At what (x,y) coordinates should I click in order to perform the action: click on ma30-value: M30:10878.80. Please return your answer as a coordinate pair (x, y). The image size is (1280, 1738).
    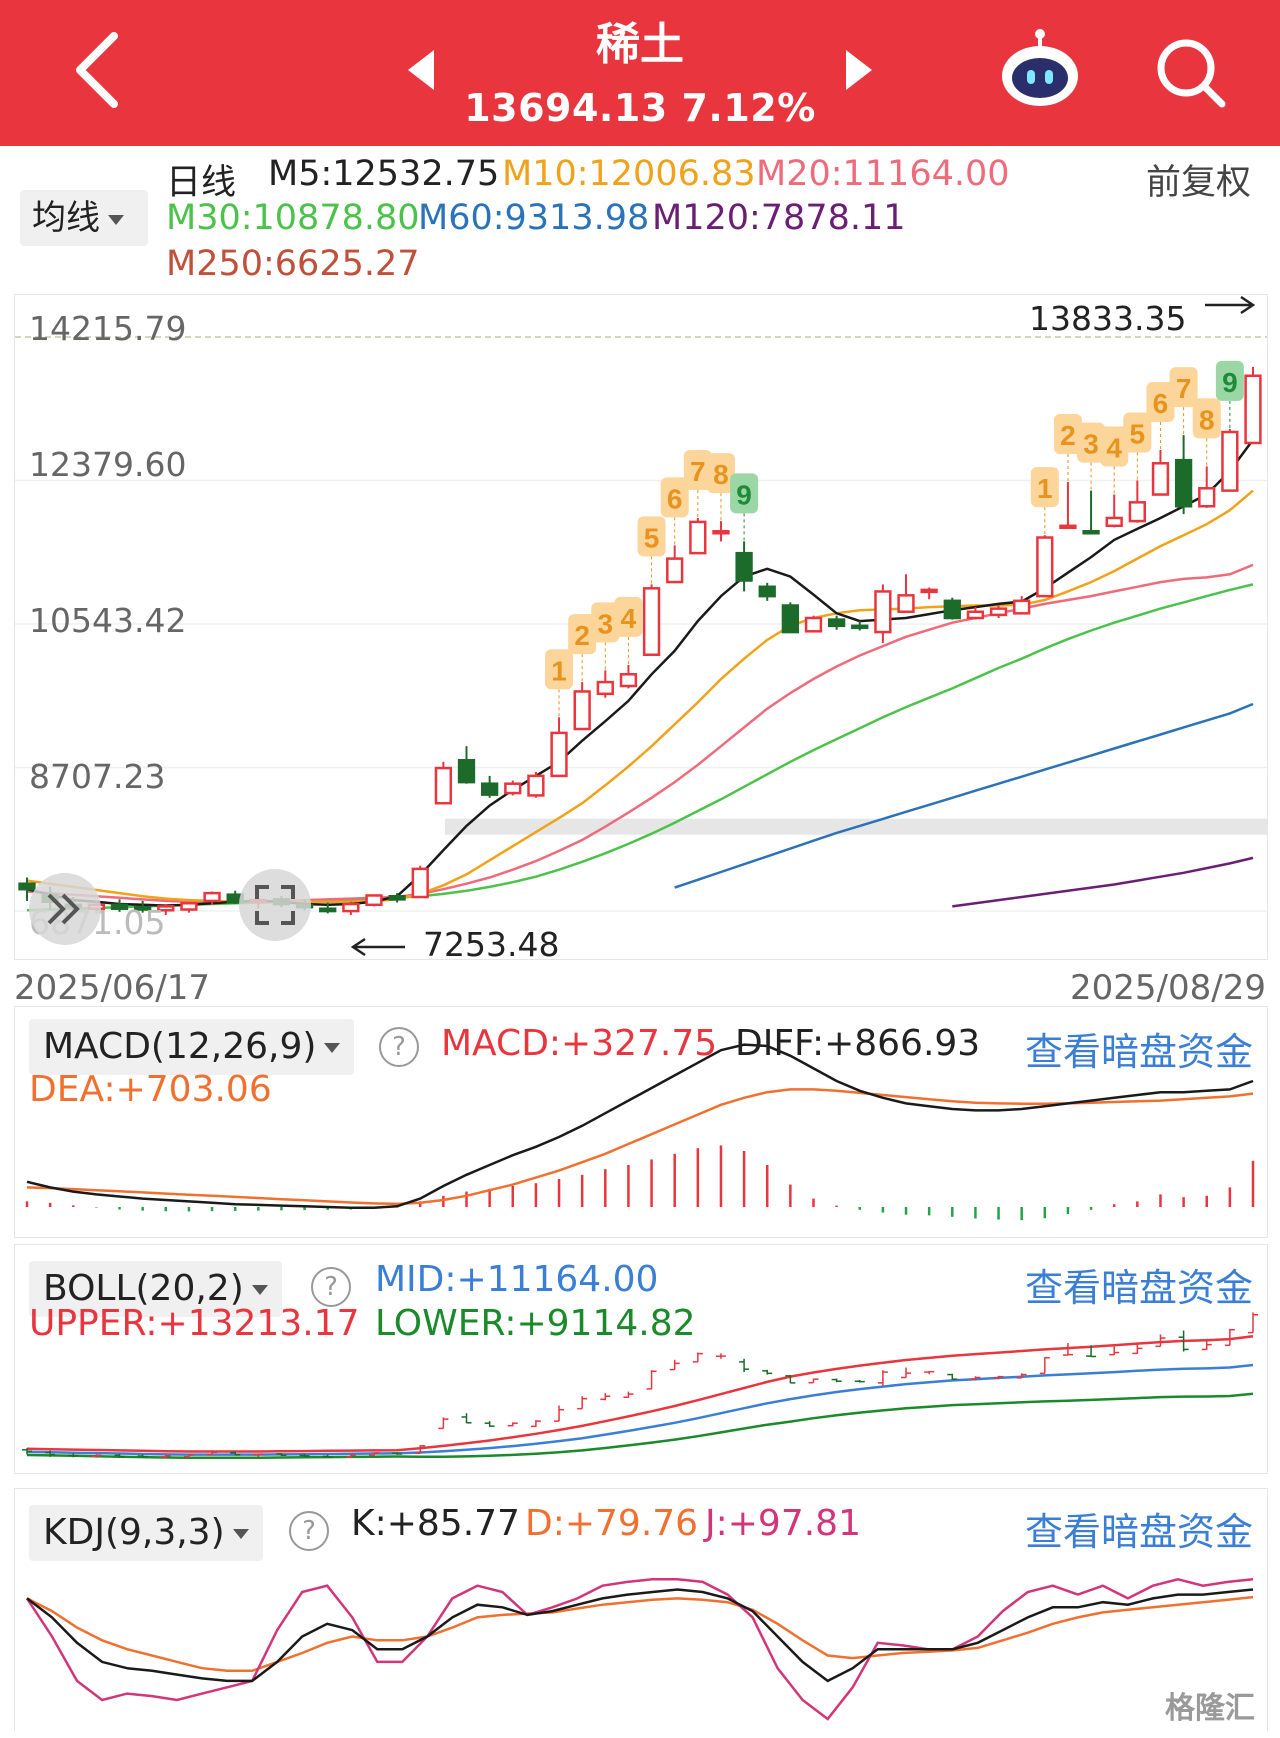
    Looking at the image, I should click on (293, 218).